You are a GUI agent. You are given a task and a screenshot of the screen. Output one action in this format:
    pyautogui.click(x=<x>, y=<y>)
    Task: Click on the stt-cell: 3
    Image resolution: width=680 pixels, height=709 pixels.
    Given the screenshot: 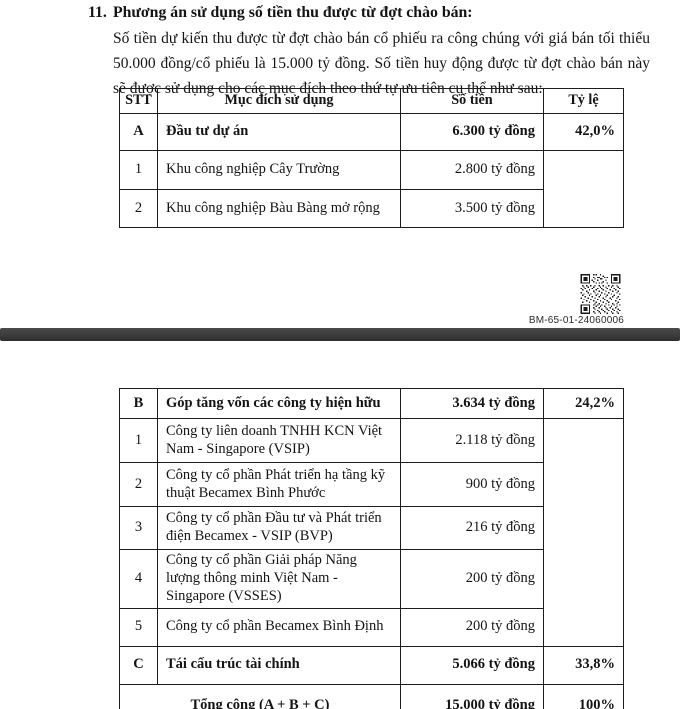 What is the action you would take?
    pyautogui.click(x=138, y=528)
    